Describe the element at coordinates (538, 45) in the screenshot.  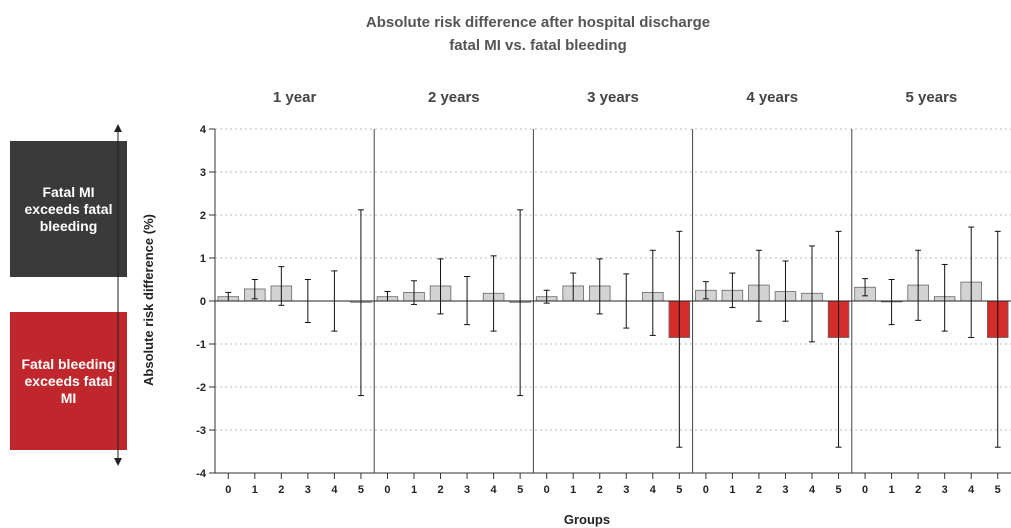
I see `chart-subtitle: fatal MI vs. fatal bleeding` at that location.